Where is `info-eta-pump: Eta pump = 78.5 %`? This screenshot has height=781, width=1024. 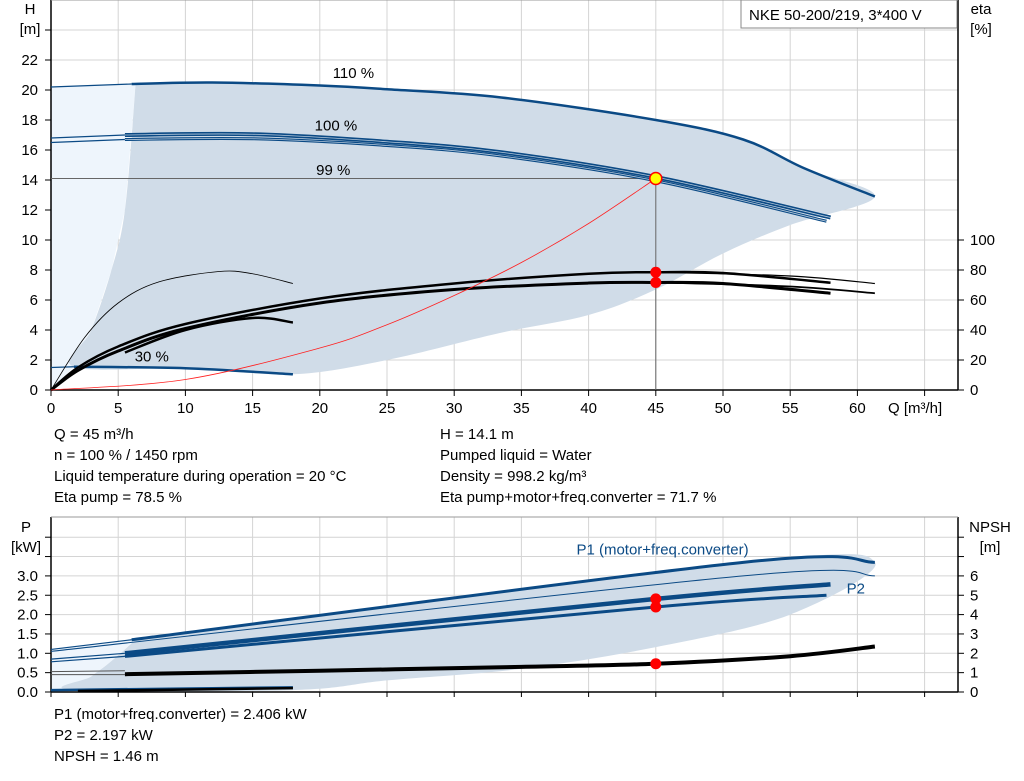
info-eta-pump: Eta pump = 78.5 % is located at coordinates (118, 497).